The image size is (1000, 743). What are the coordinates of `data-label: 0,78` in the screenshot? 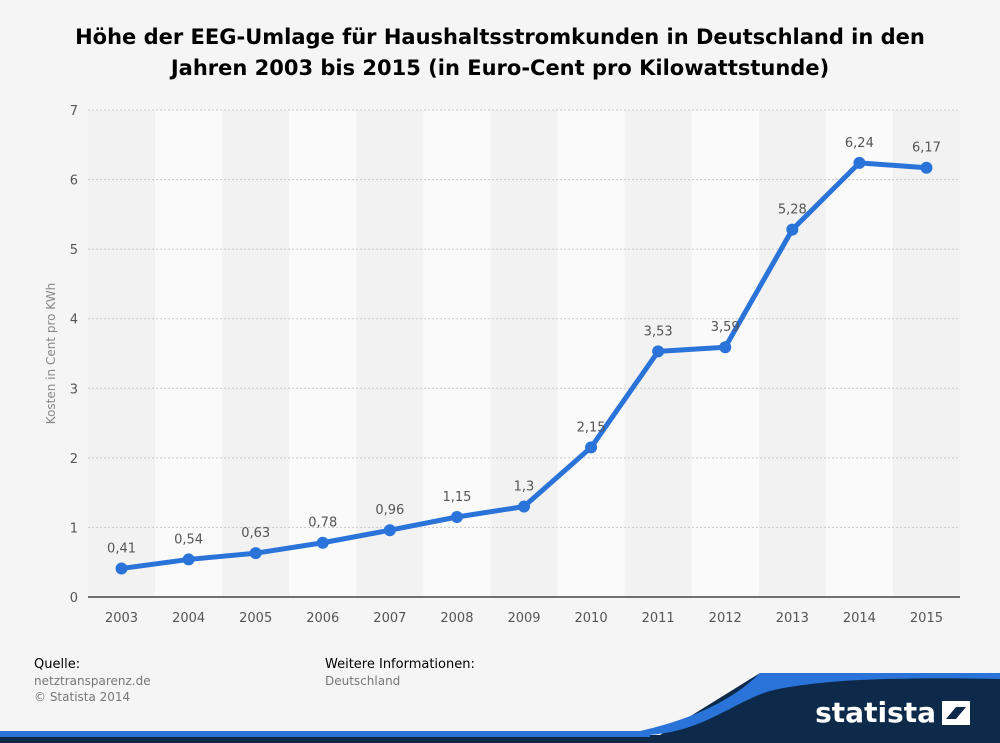 It's located at (322, 523).